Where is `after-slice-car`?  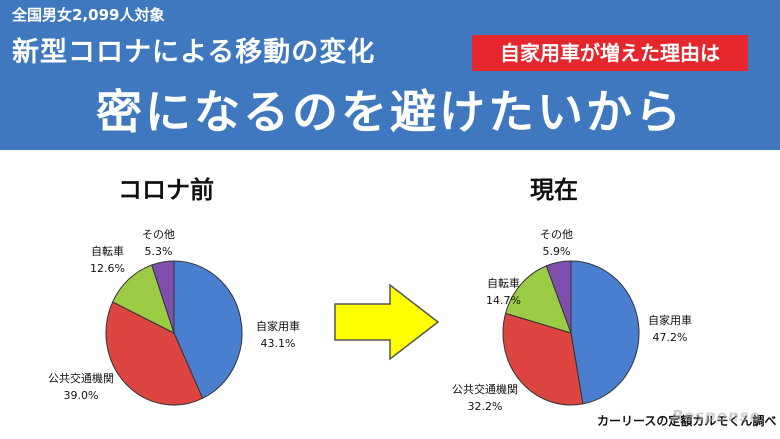 after-slice-car is located at coordinates (605, 332).